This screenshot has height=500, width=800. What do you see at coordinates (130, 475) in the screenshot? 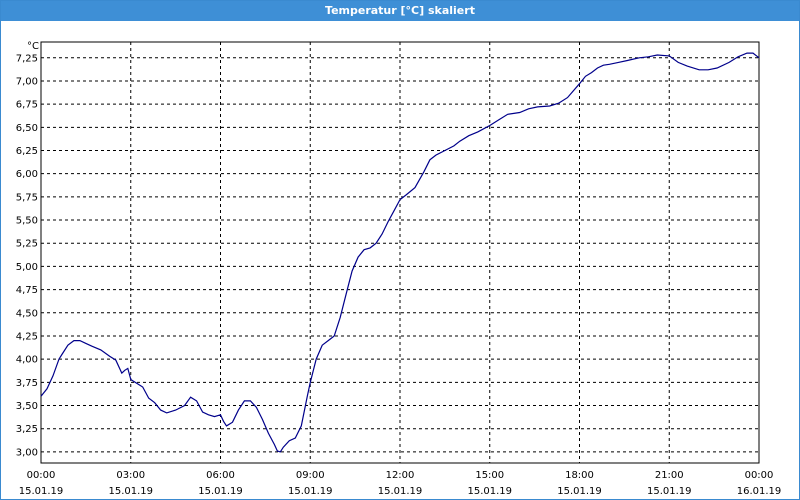
I see `x-tick-time-label: 03:00` at bounding box center [130, 475].